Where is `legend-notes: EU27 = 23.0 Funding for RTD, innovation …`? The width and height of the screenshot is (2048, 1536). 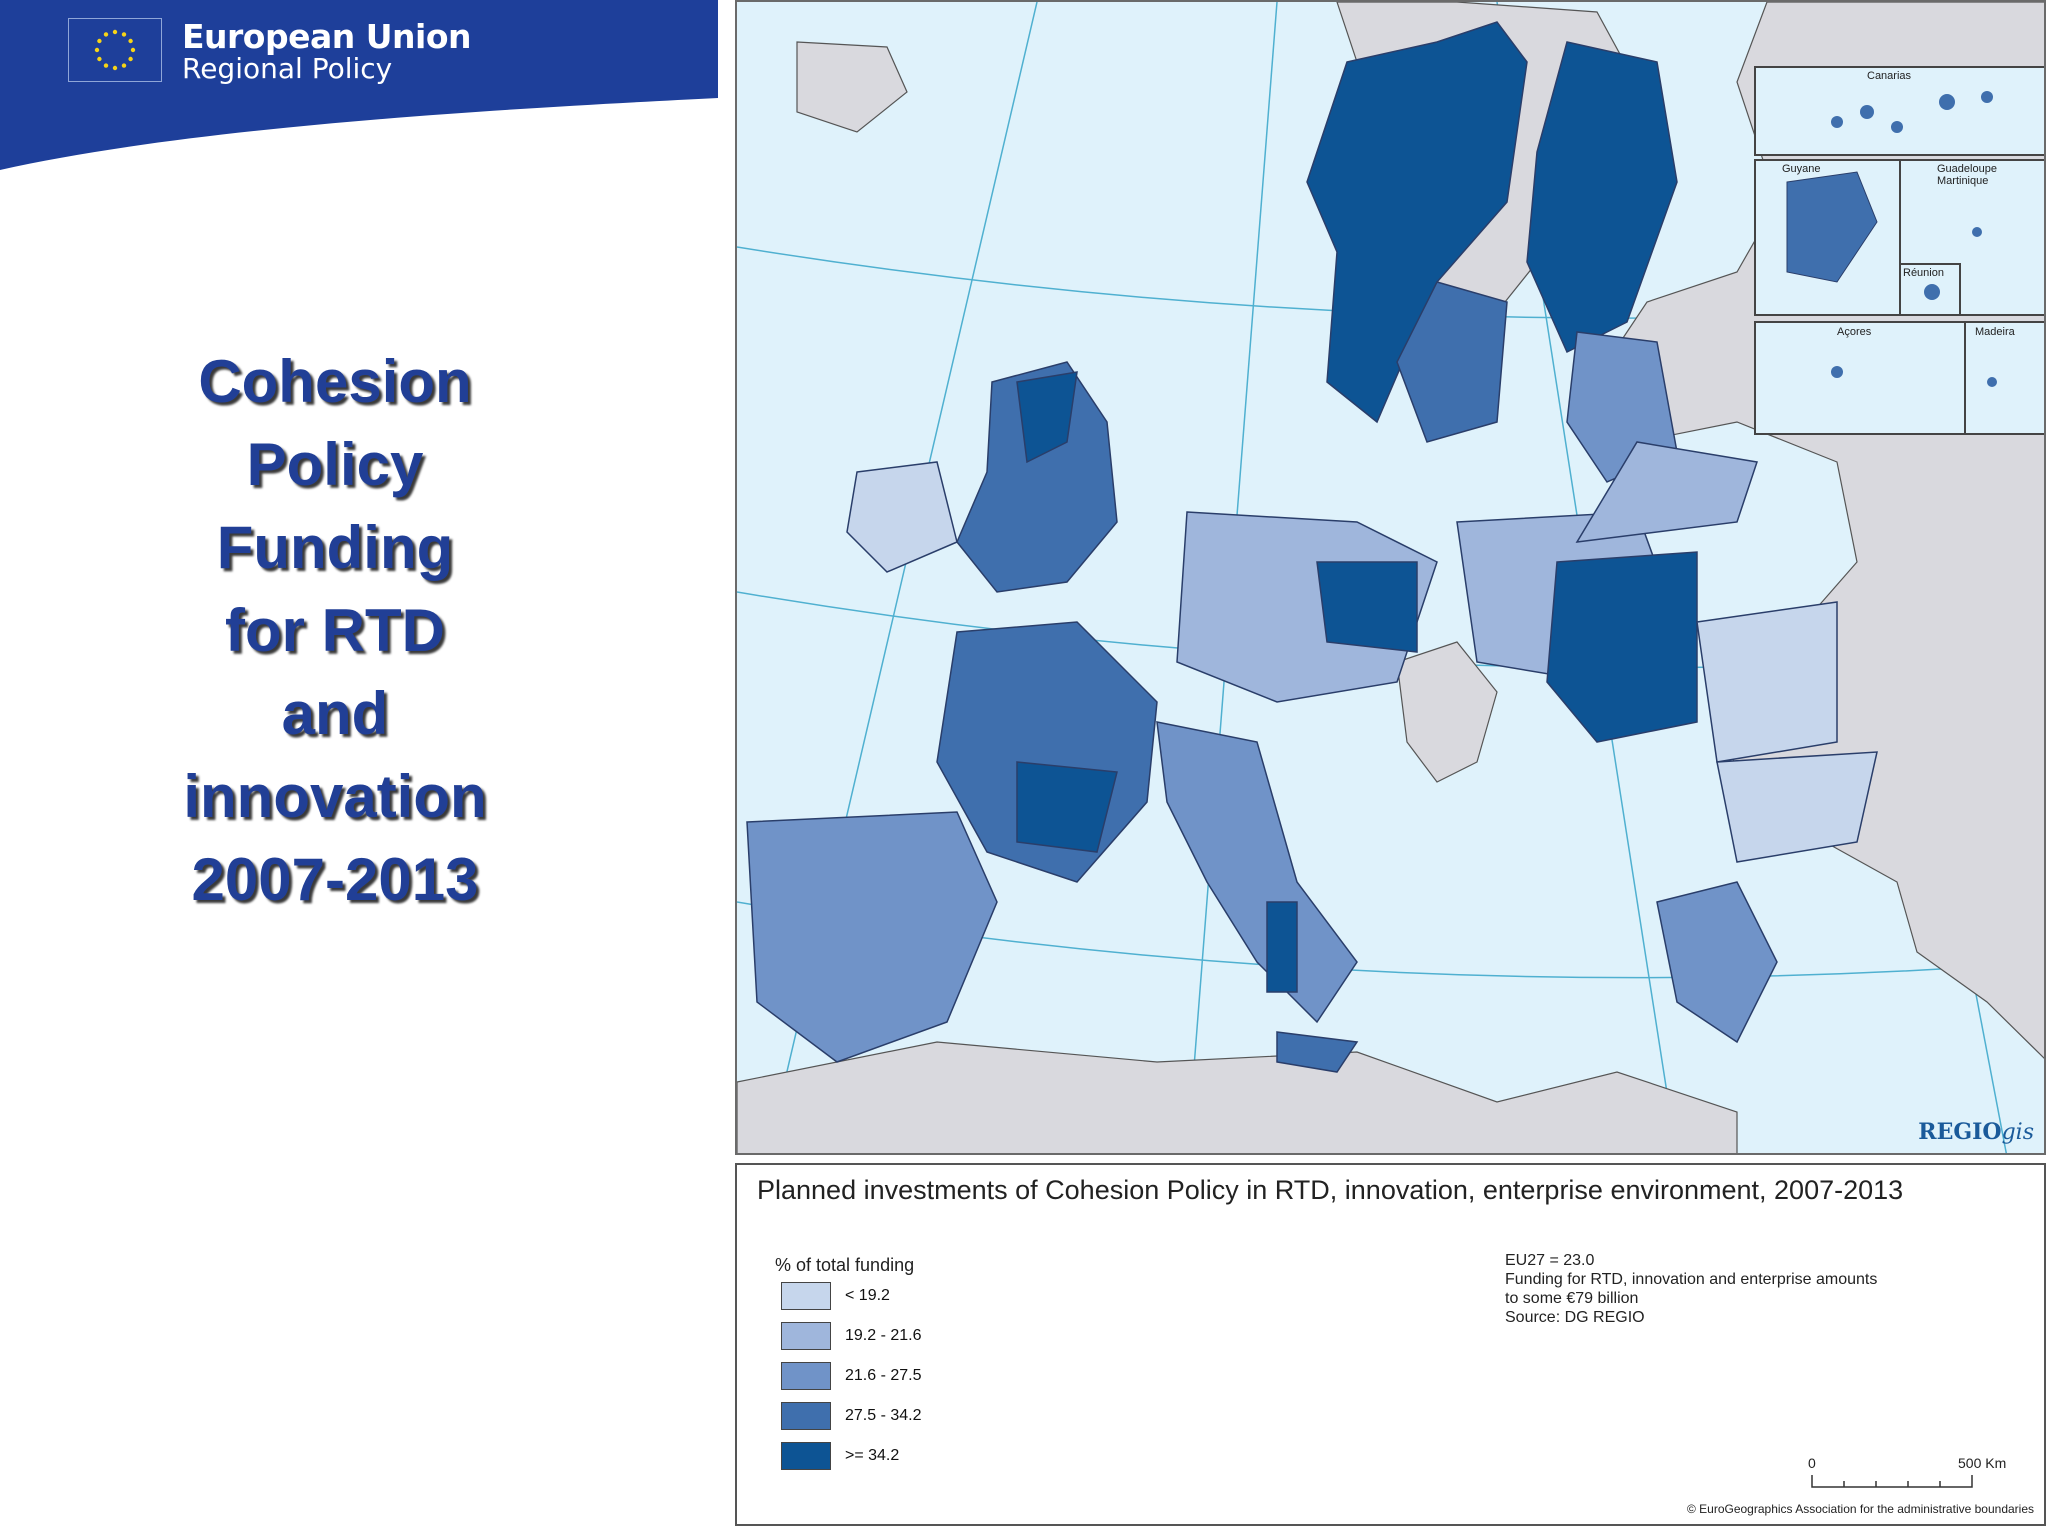 legend-notes: EU27 = 23.0 Funding for RTD, innovation … is located at coordinates (1691, 1289).